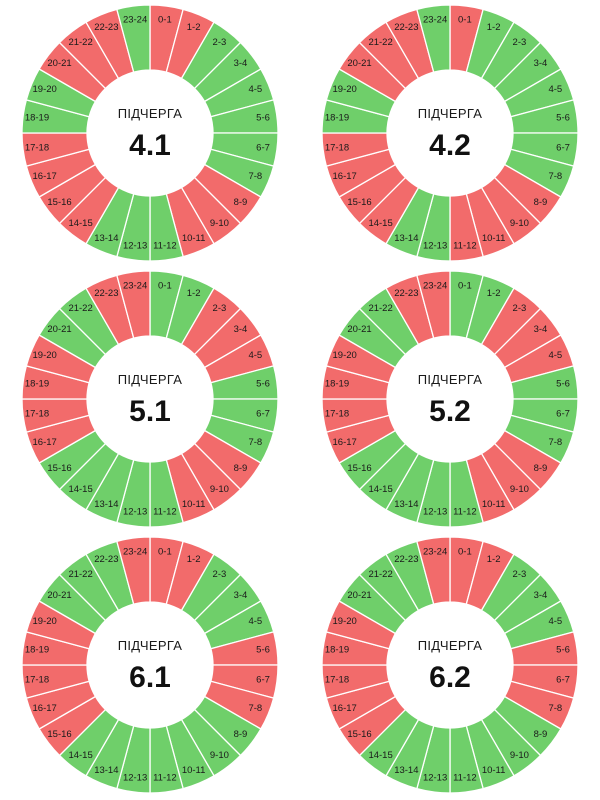 The image size is (600, 800). Describe the element at coordinates (450, 677) in the screenshot. I see `center-number: 6.2` at that location.